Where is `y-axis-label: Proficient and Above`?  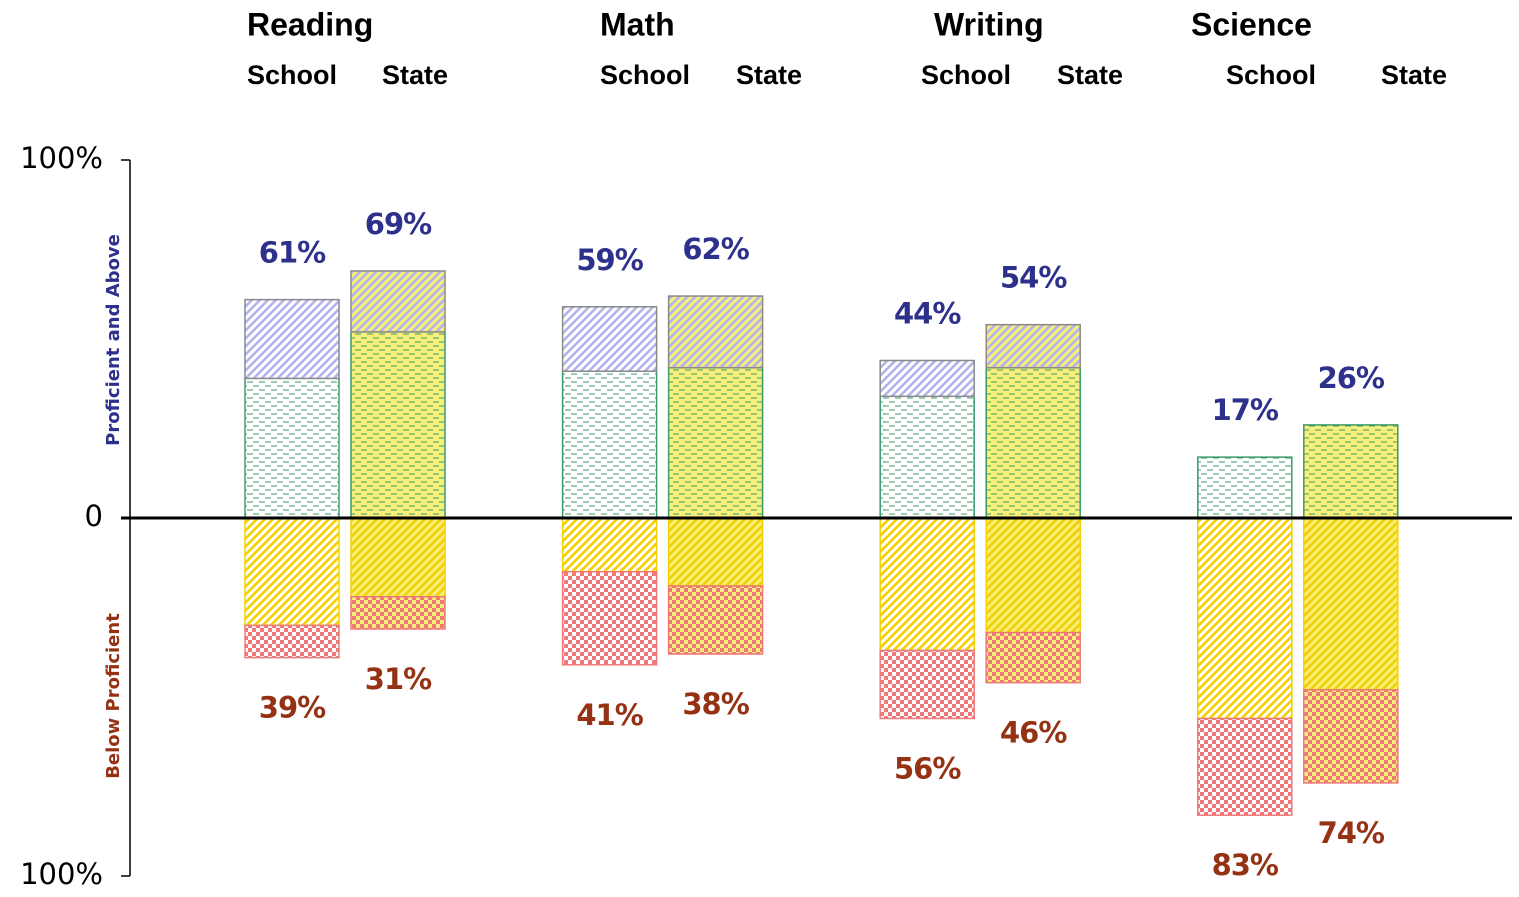 y-axis-label: Proficient and Above is located at coordinates (113, 340).